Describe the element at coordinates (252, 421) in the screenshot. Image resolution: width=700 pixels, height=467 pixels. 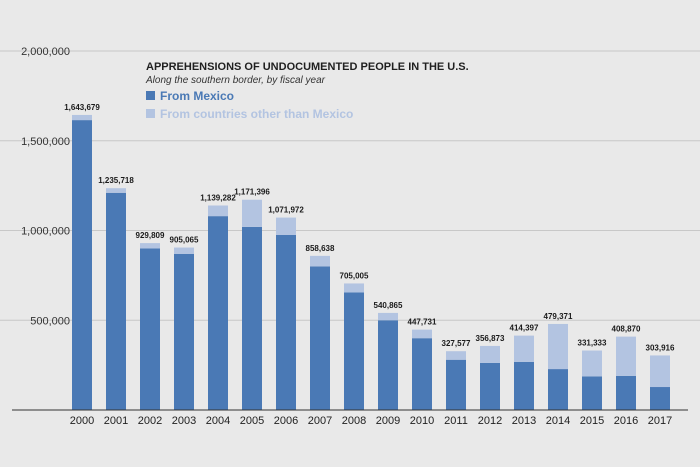
I see `x-tick-label: 2005` at that location.